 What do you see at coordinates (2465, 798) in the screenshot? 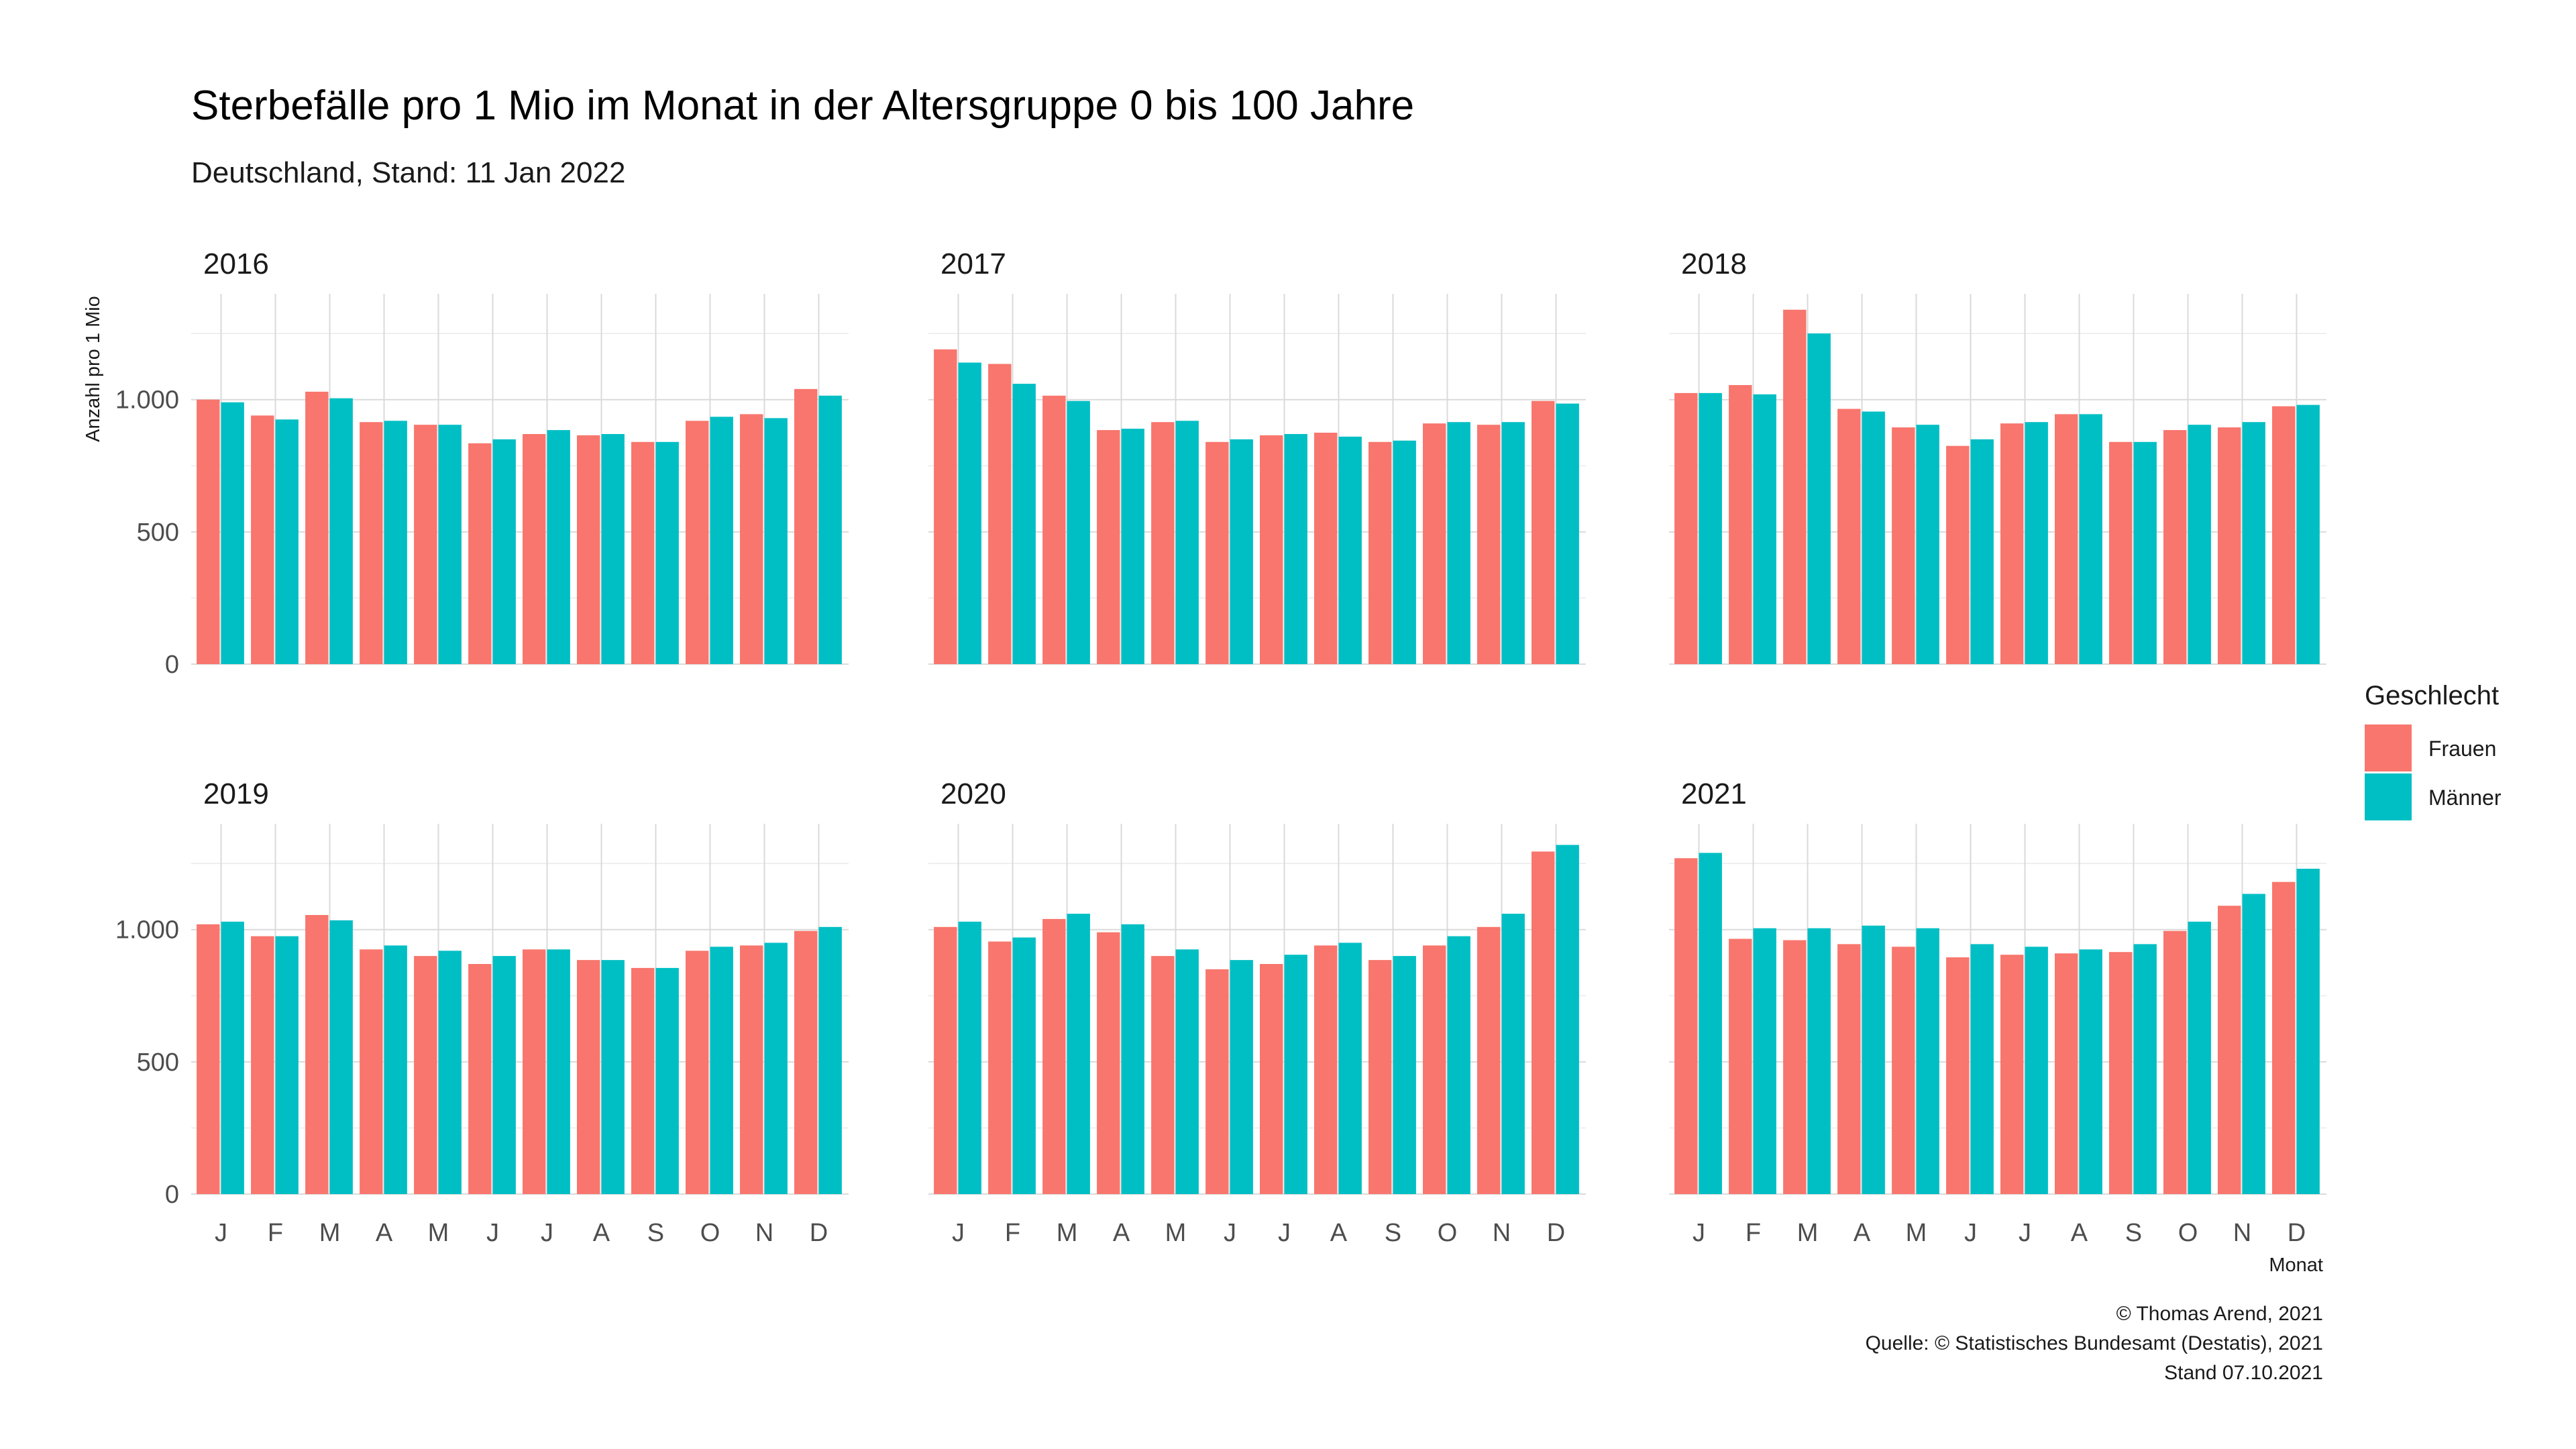
I see `legend-label-maenner: Männer` at bounding box center [2465, 798].